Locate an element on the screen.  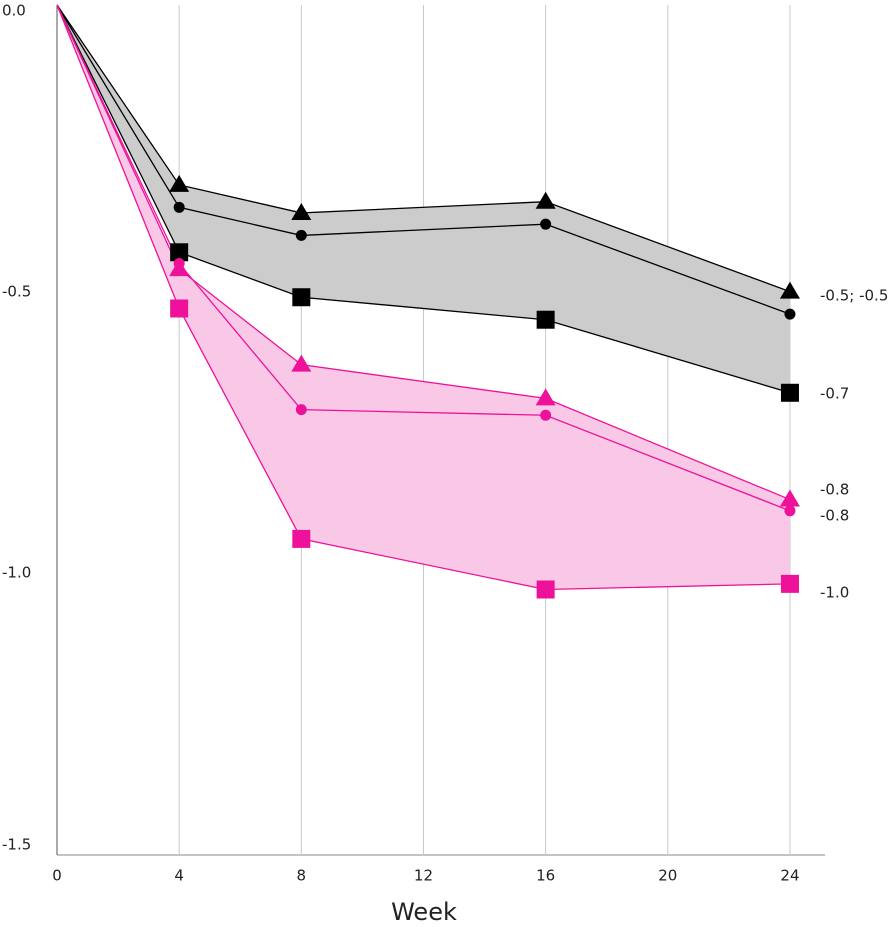
y-tick-label: -0.5 is located at coordinates (16, 292).